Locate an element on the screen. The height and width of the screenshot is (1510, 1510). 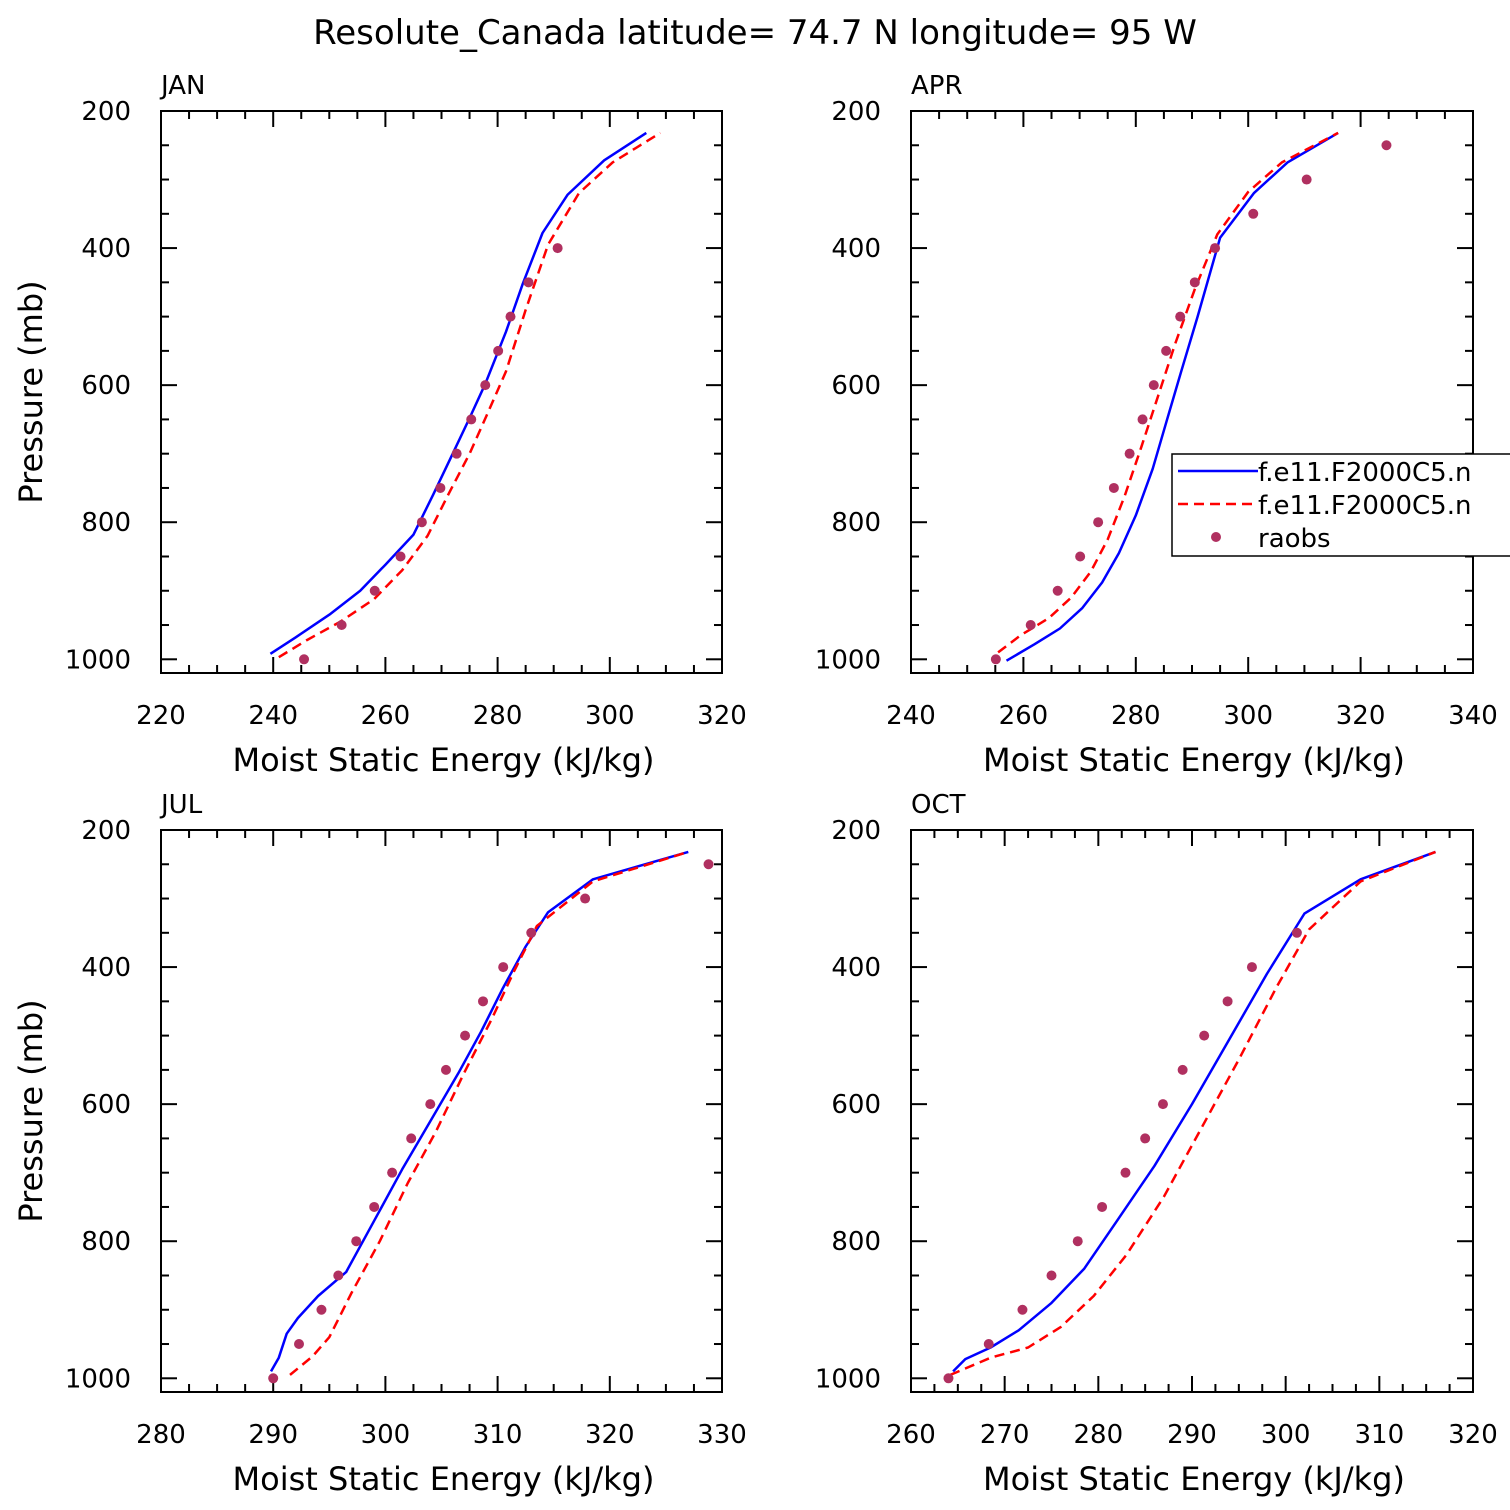
legend-label-dashed: f.e11.F2000C5.n is located at coordinates (1364, 506).